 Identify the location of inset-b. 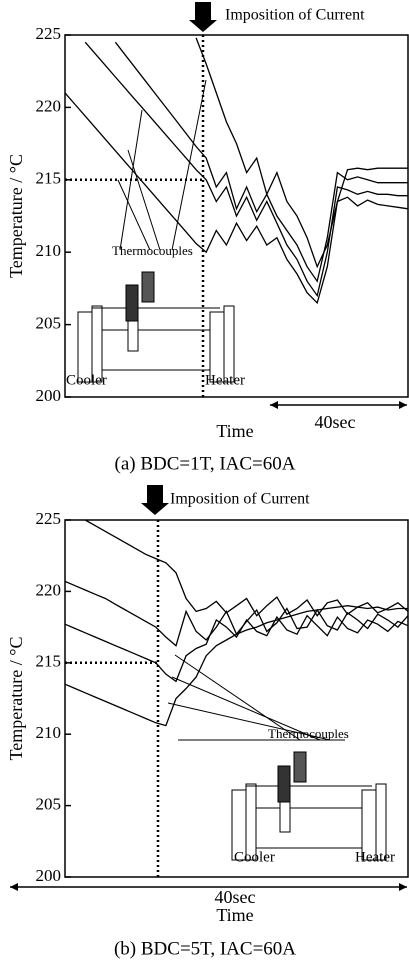
(309, 806).